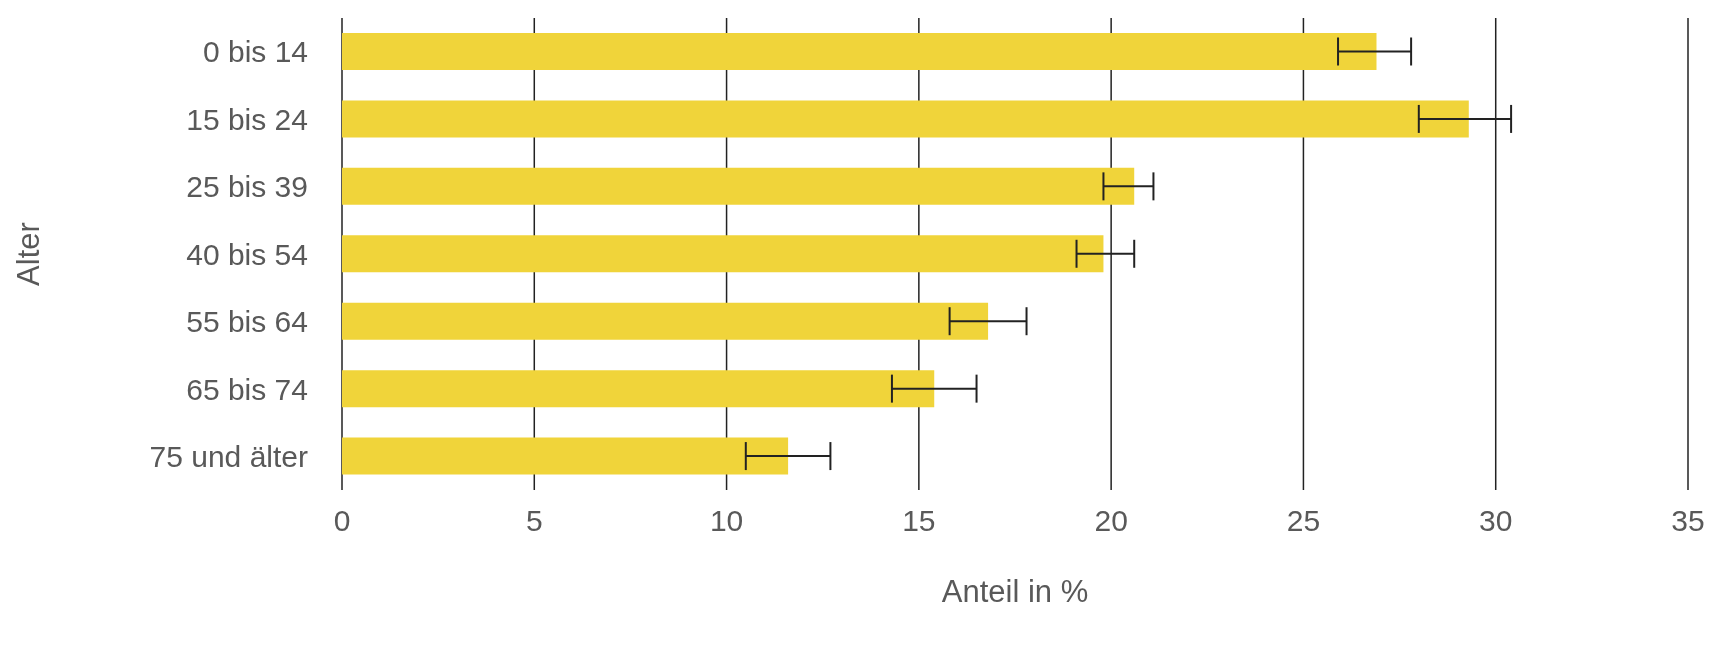  Describe the element at coordinates (247, 254) in the screenshot. I see `y-tick-label: 40 bis 54` at that location.